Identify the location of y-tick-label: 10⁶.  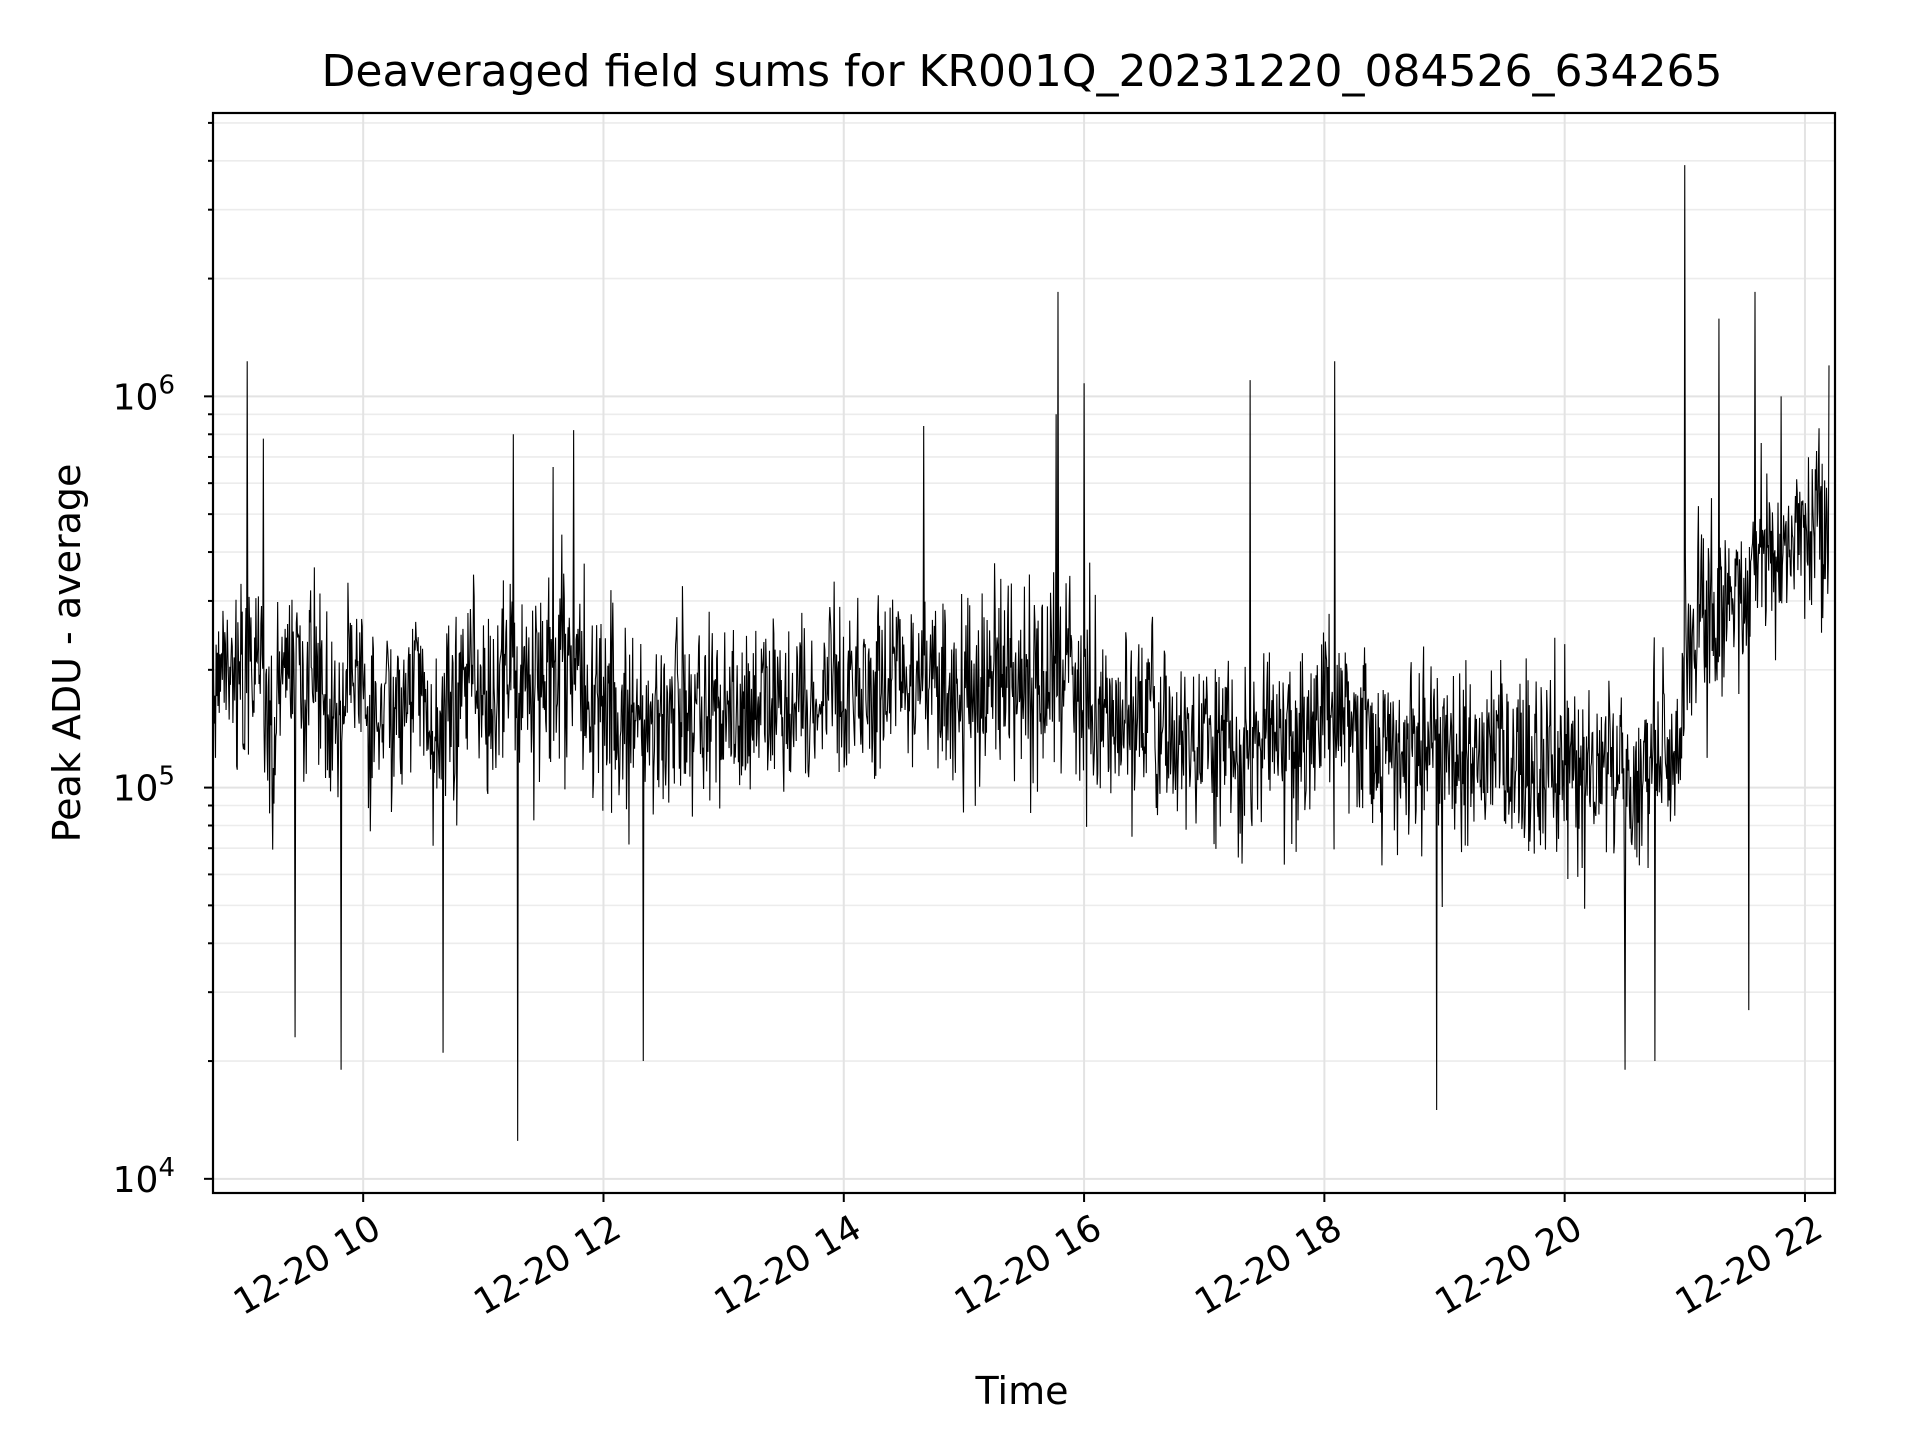
(144, 394).